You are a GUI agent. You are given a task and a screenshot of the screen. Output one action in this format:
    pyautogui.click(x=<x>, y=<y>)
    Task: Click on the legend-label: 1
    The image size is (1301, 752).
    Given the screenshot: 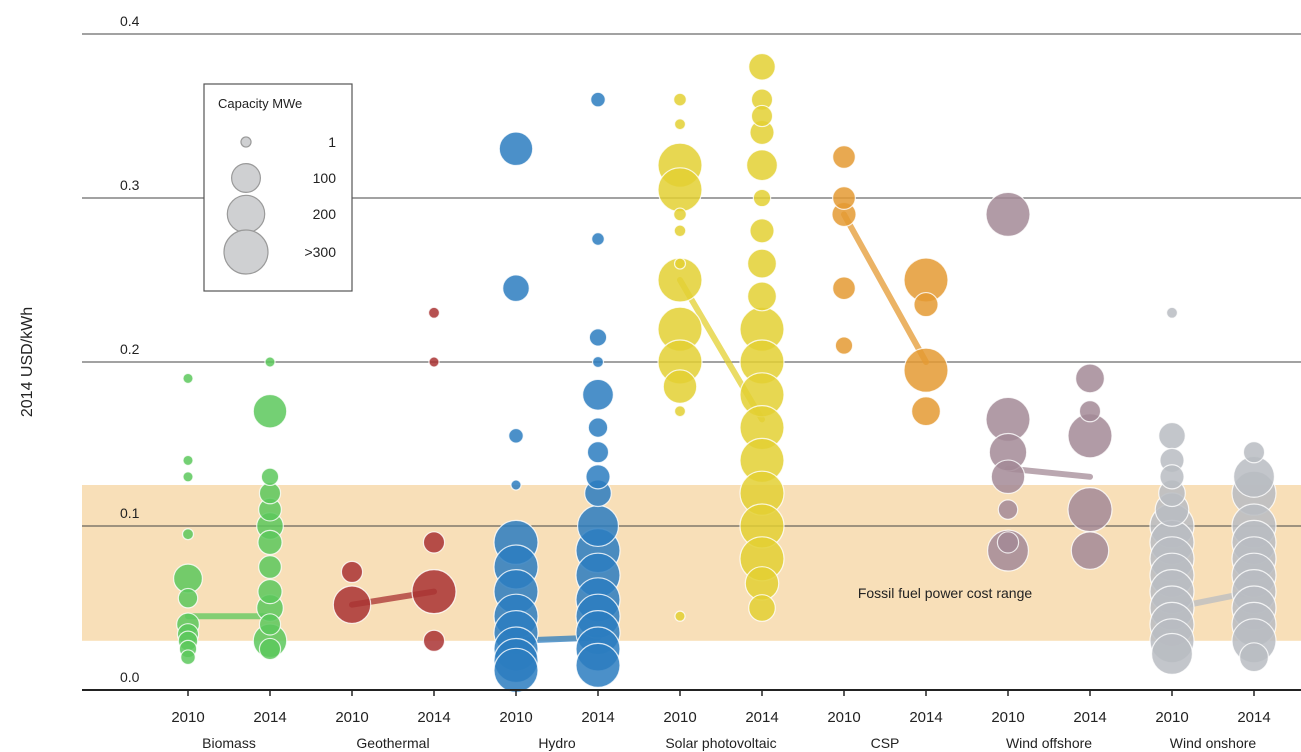 What is the action you would take?
    pyautogui.click(x=332, y=142)
    